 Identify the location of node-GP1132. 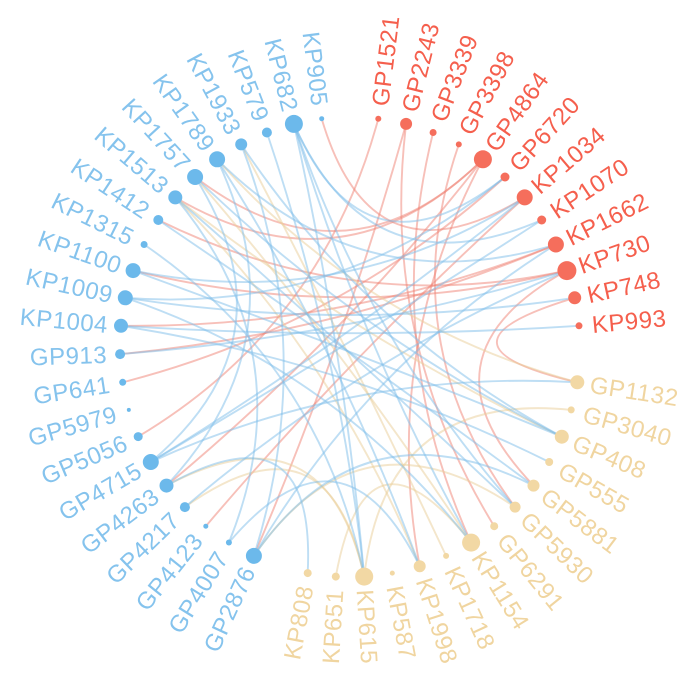
(577, 382).